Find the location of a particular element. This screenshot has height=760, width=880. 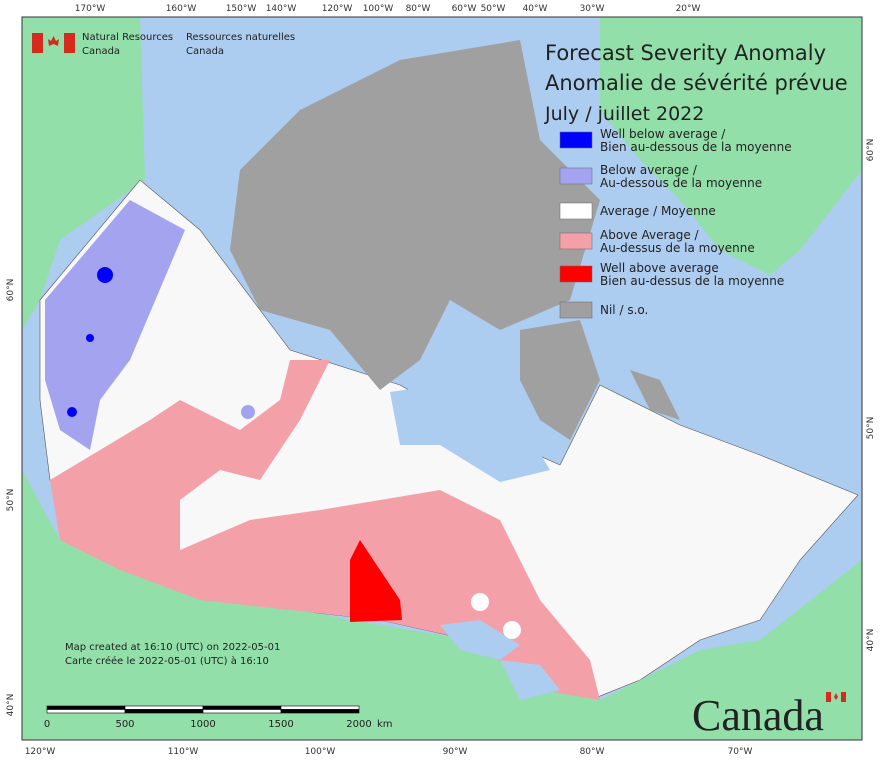

scale-label: 1000 is located at coordinates (202, 724).